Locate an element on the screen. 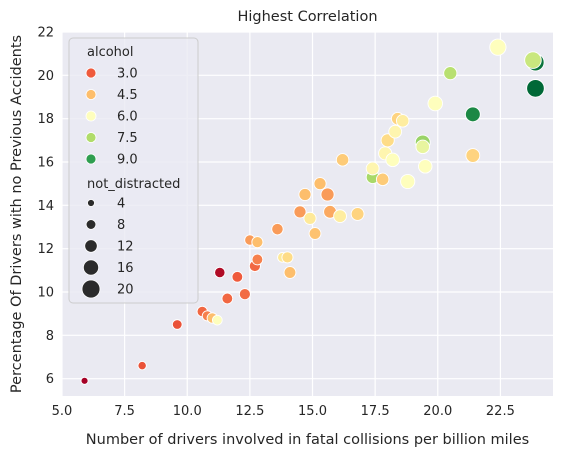  legend-hue-entries: 3.0 4.5 6.0 7.5 9.0 is located at coordinates (111, 117).